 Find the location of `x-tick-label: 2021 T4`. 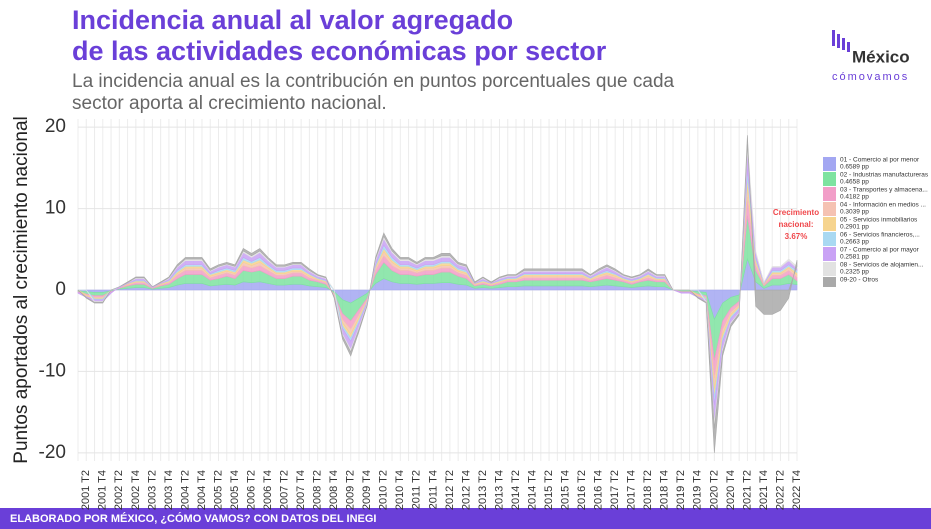

x-tick-label: 2021 T4 is located at coordinates (764, 490).